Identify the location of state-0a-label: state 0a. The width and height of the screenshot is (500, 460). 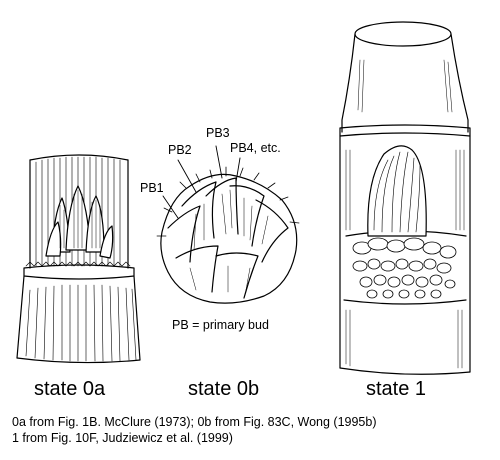
(70, 389).